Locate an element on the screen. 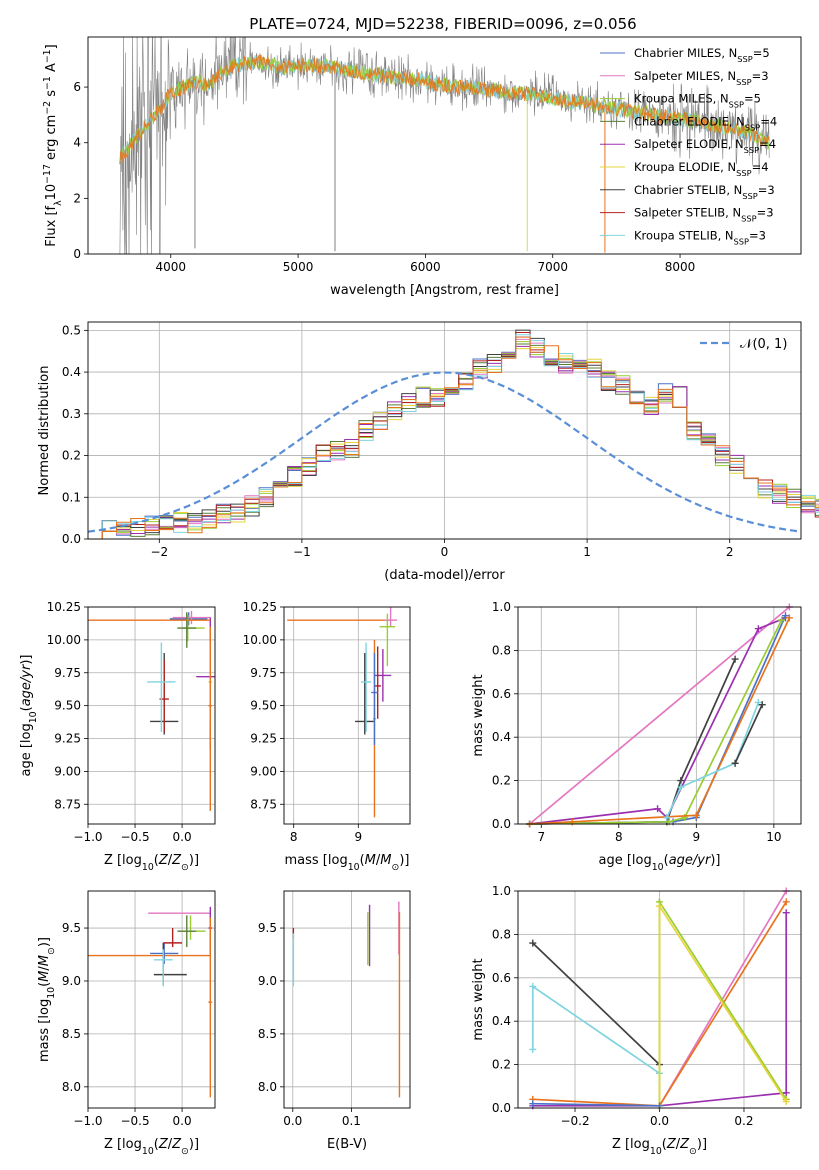  age-vs-Z-plot-area is located at coordinates (151, 710).